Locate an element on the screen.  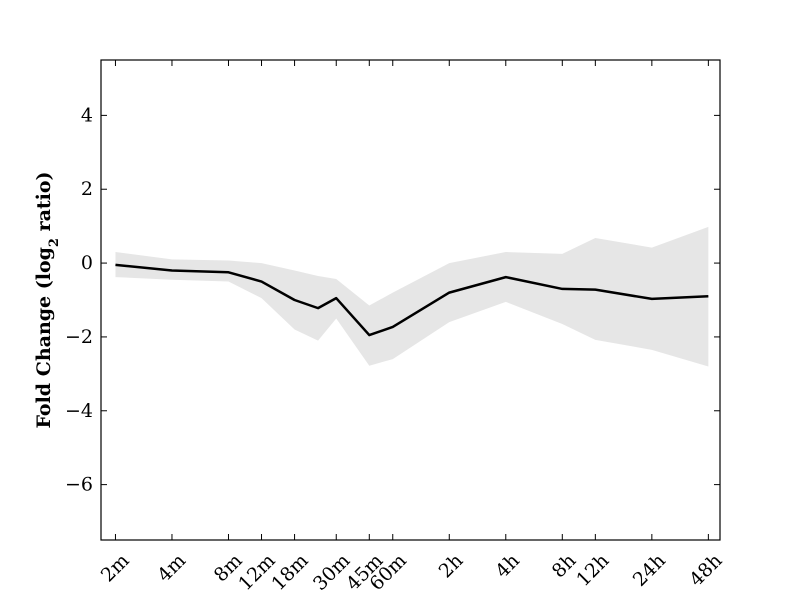
x-tick-label: 48h is located at coordinates (705, 570).